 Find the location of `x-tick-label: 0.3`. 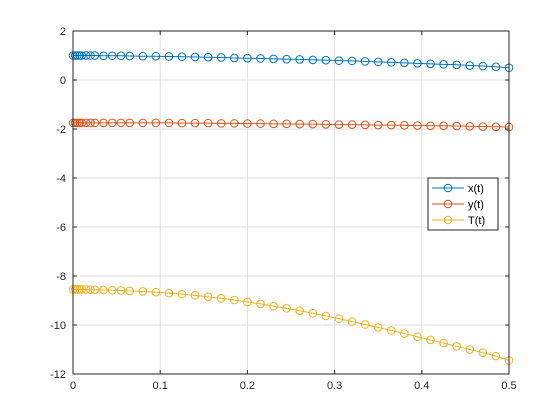

x-tick-label: 0.3 is located at coordinates (334, 386).